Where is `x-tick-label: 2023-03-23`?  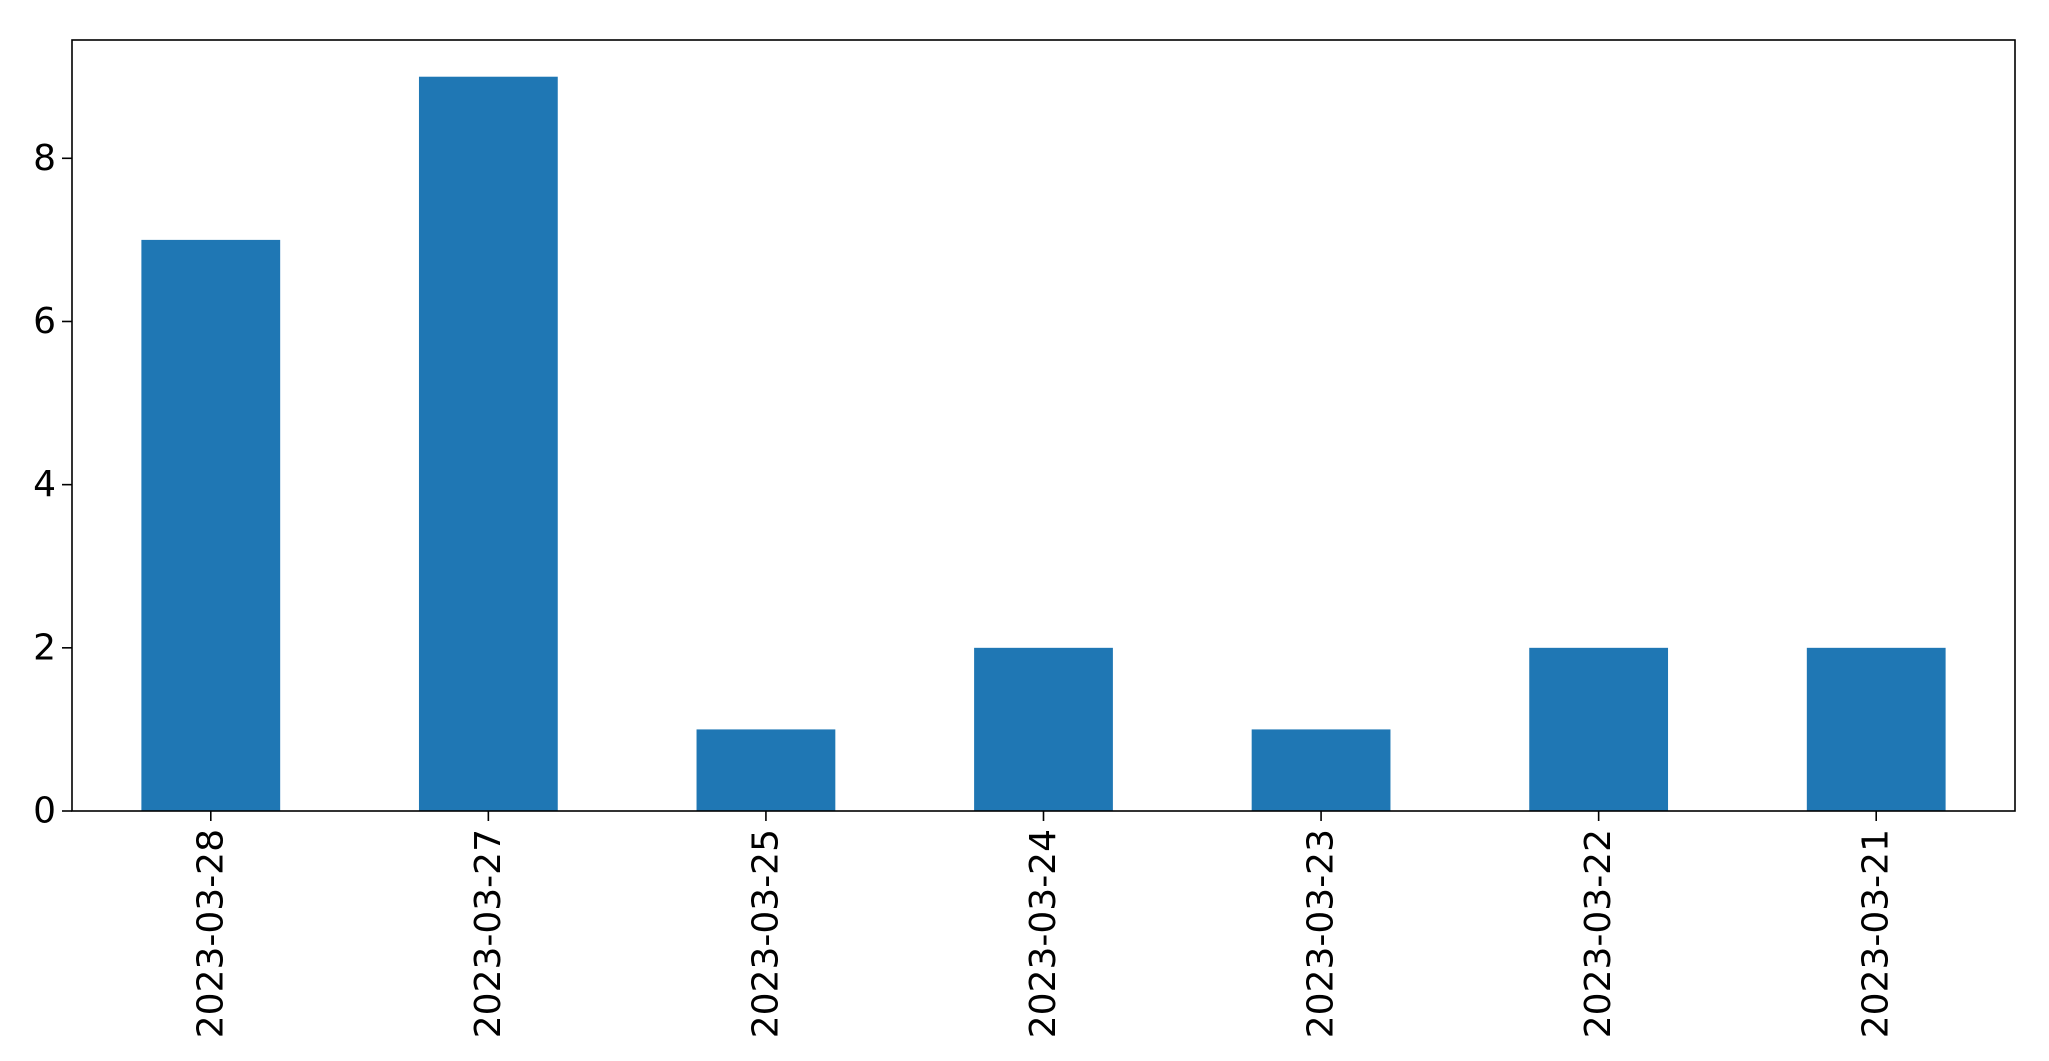 x-tick-label: 2023-03-23 is located at coordinates (1321, 933).